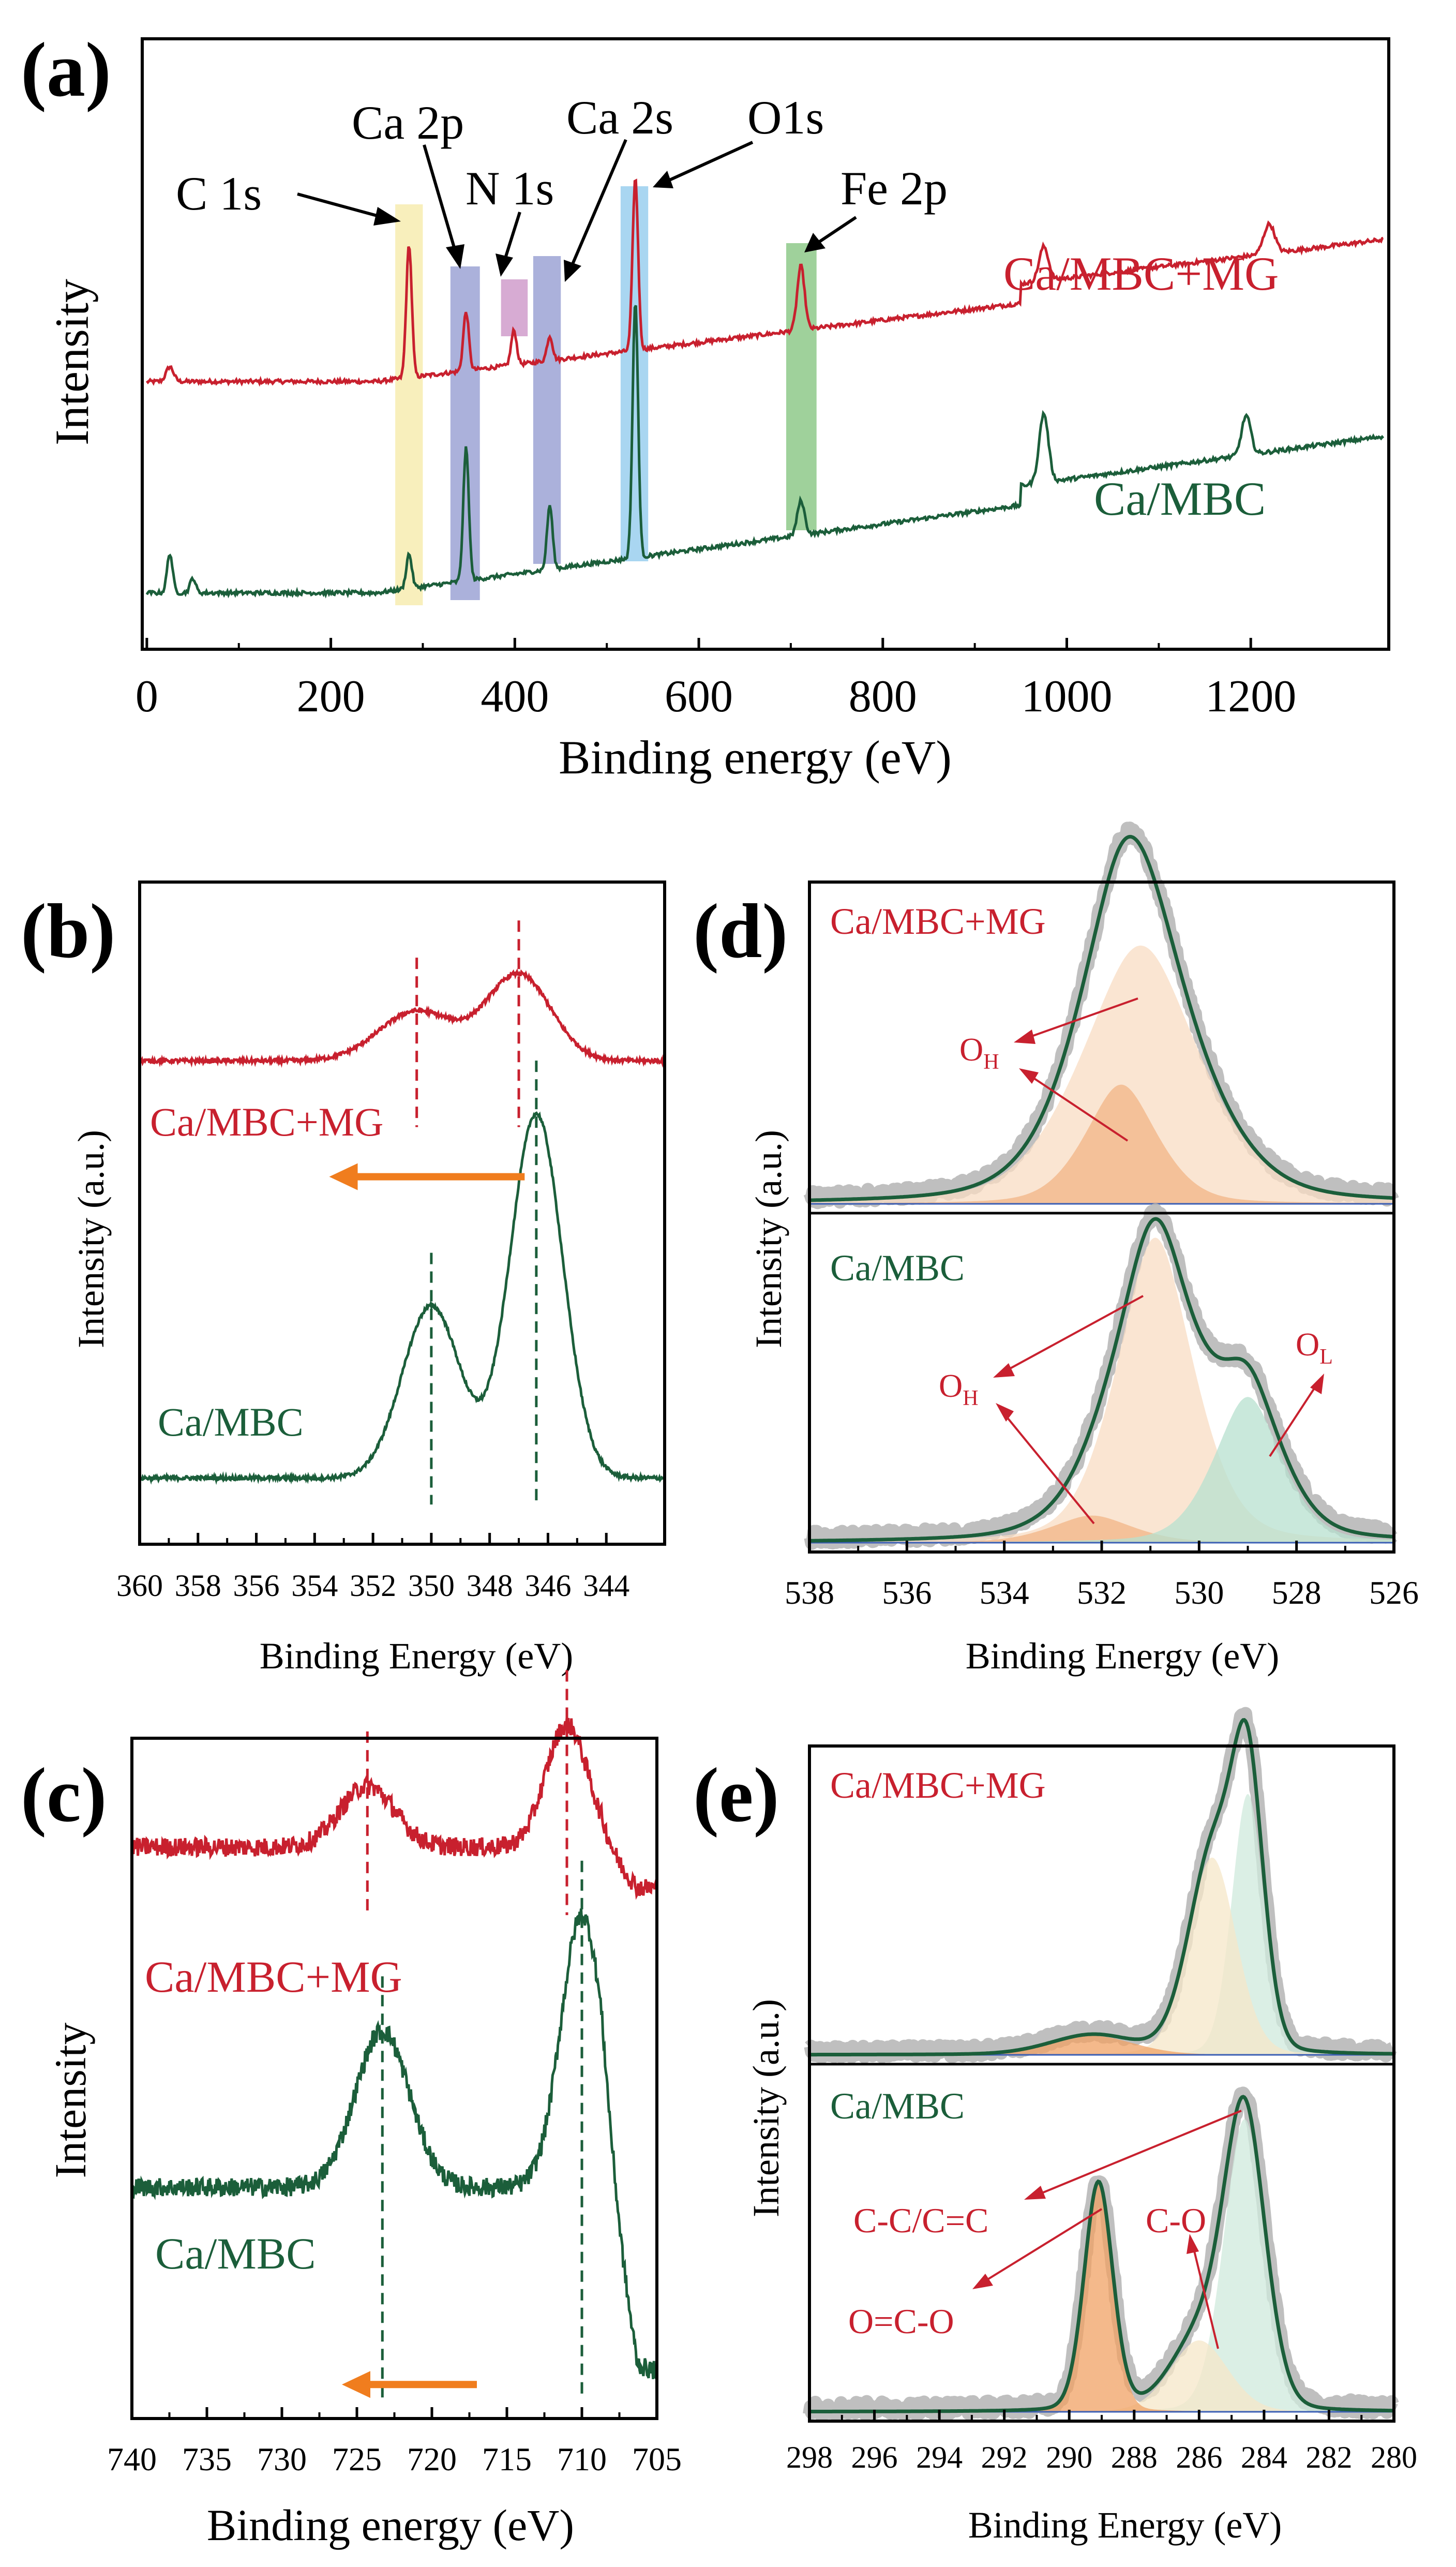 Image resolution: width=1456 pixels, height=2567 pixels. What do you see at coordinates (959, 1388) in the screenshot?
I see `label-oh-bottom: OH` at bounding box center [959, 1388].